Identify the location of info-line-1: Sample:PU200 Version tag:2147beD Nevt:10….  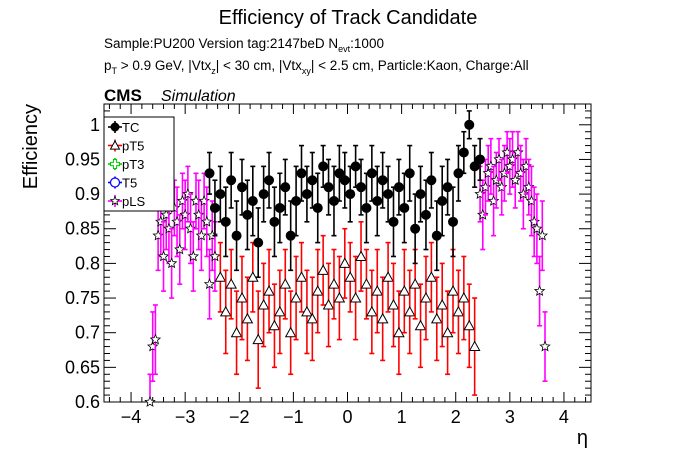
(244, 45).